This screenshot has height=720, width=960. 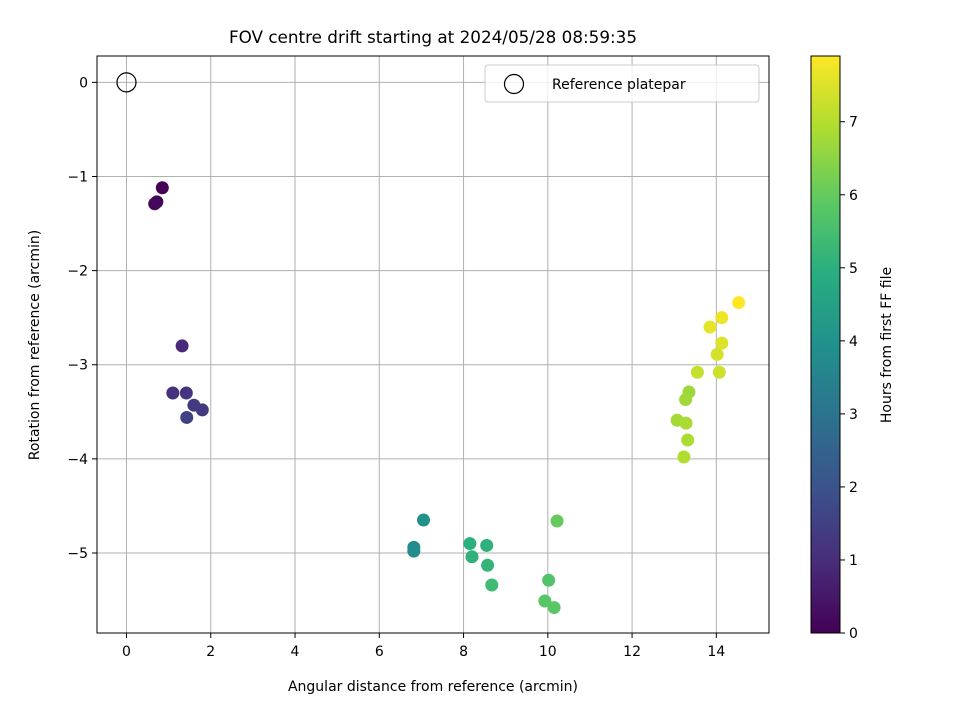 I want to click on x-tick-label: 4, so click(x=295, y=652).